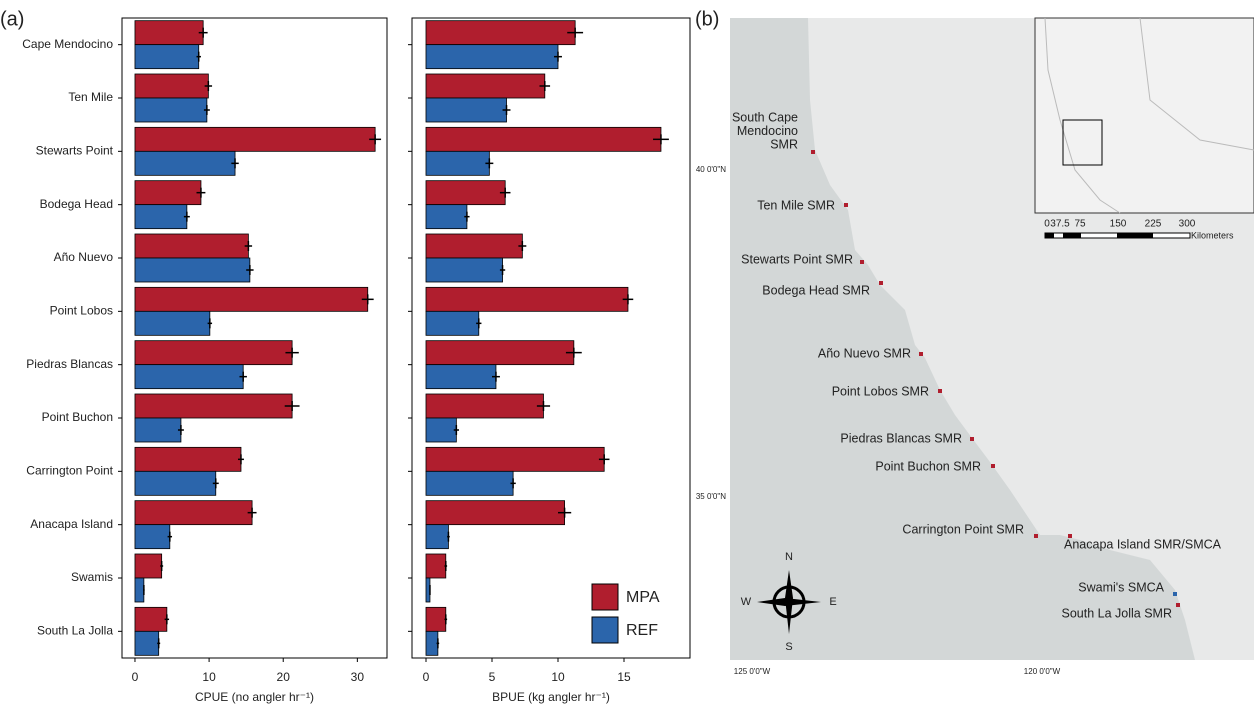 The image size is (1254, 715). Describe the element at coordinates (767, 131) in the screenshot. I see `site-label: Mendocino` at that location.